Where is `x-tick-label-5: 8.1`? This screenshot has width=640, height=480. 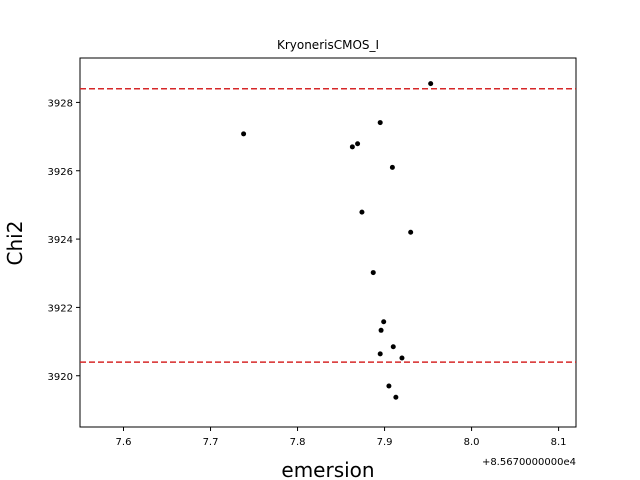 x-tick-label-5: 8.1 is located at coordinates (559, 442).